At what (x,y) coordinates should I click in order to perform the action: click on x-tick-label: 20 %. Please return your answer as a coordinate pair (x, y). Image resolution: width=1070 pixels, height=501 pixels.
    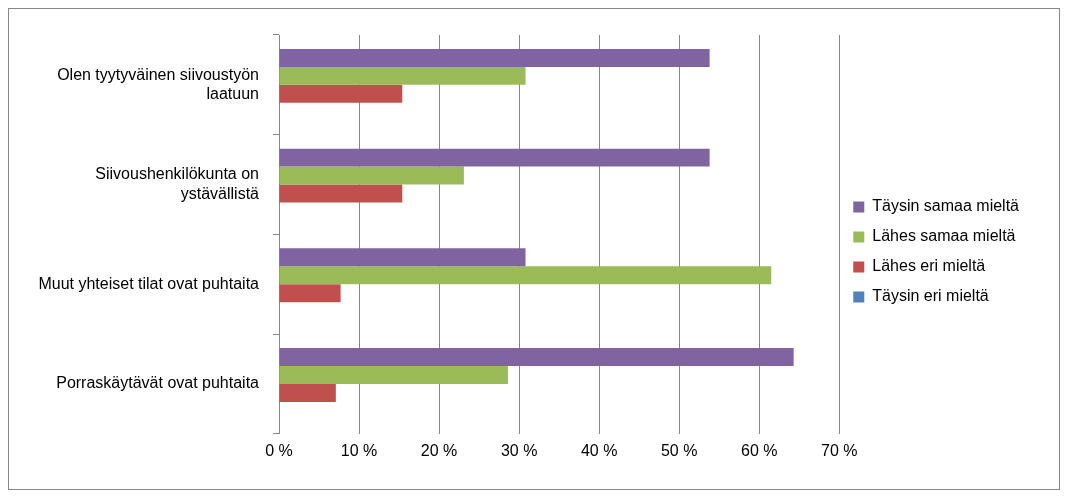
    Looking at the image, I should click on (439, 450).